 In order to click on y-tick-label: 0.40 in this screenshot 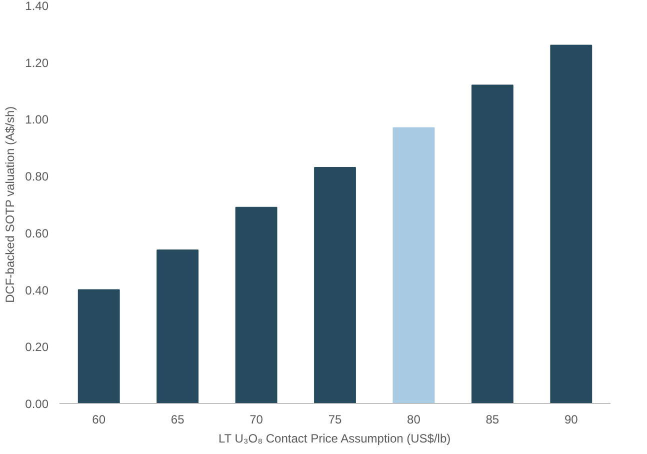, I will do `click(37, 290)`.